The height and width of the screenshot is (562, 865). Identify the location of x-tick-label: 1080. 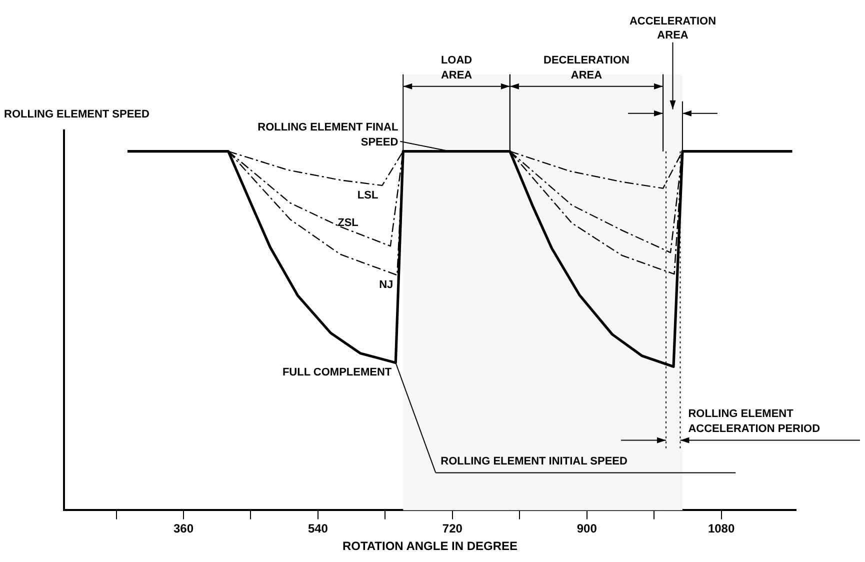
(721, 529).